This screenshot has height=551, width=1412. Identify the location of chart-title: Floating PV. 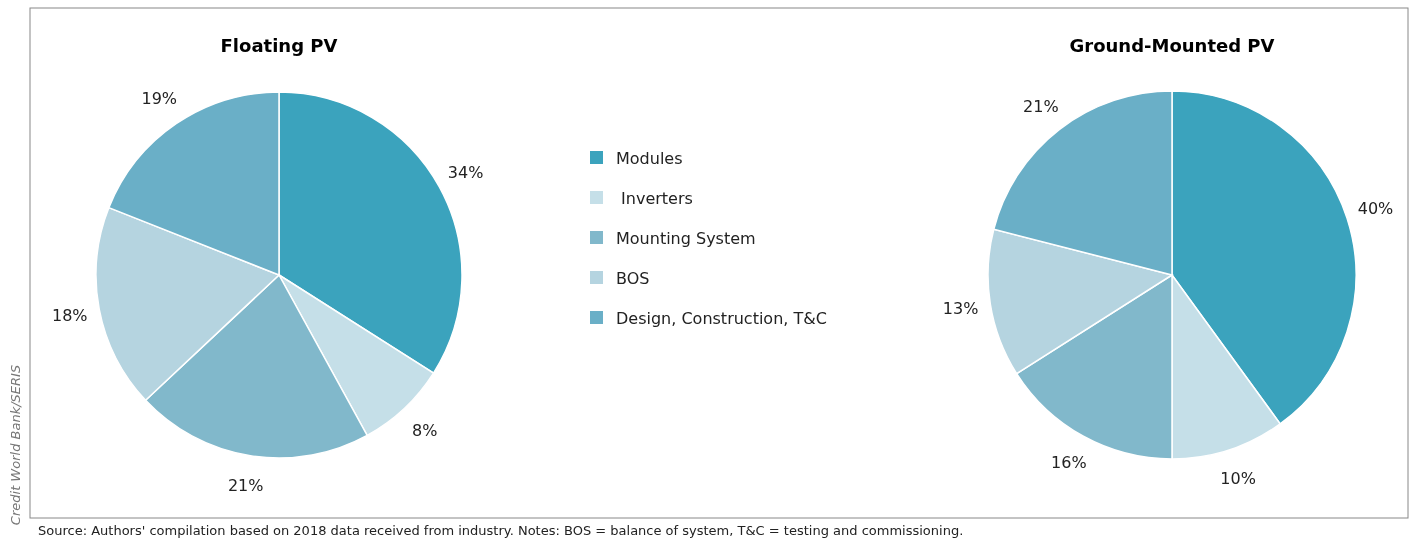
(279, 45).